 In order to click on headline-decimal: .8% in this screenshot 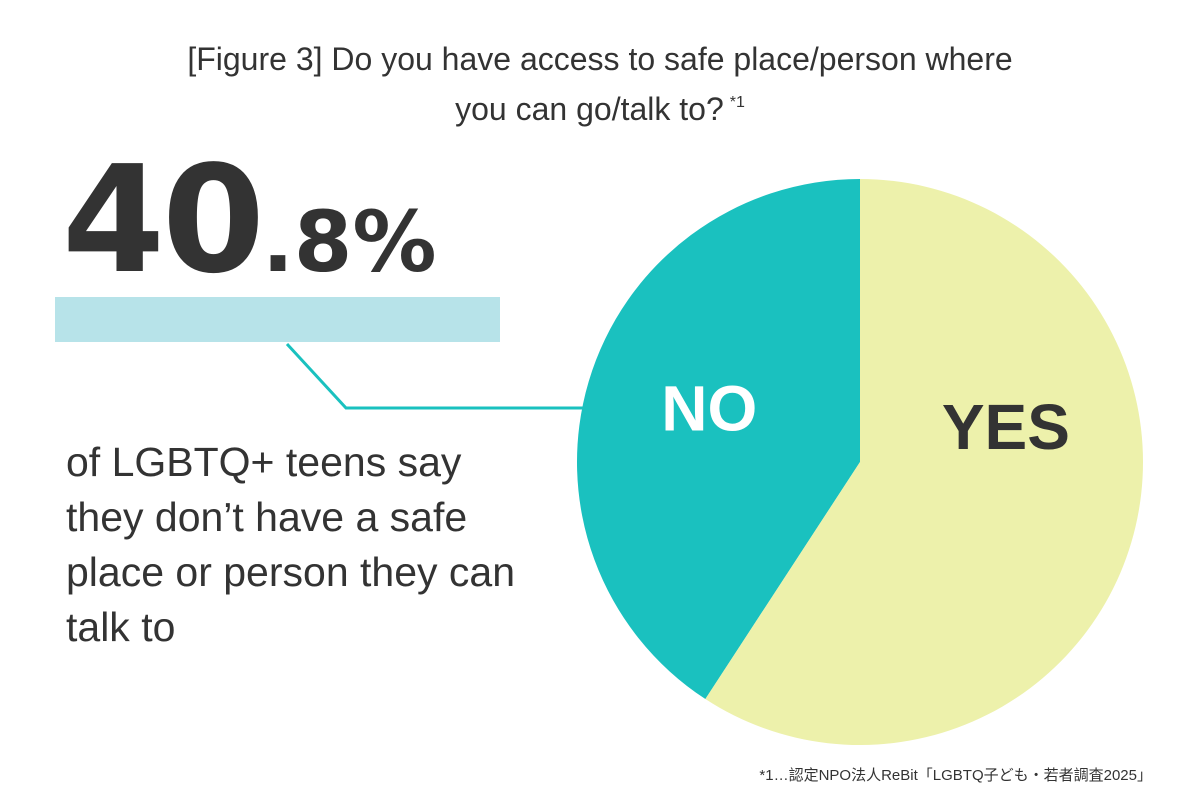, I will do `click(349, 242)`.